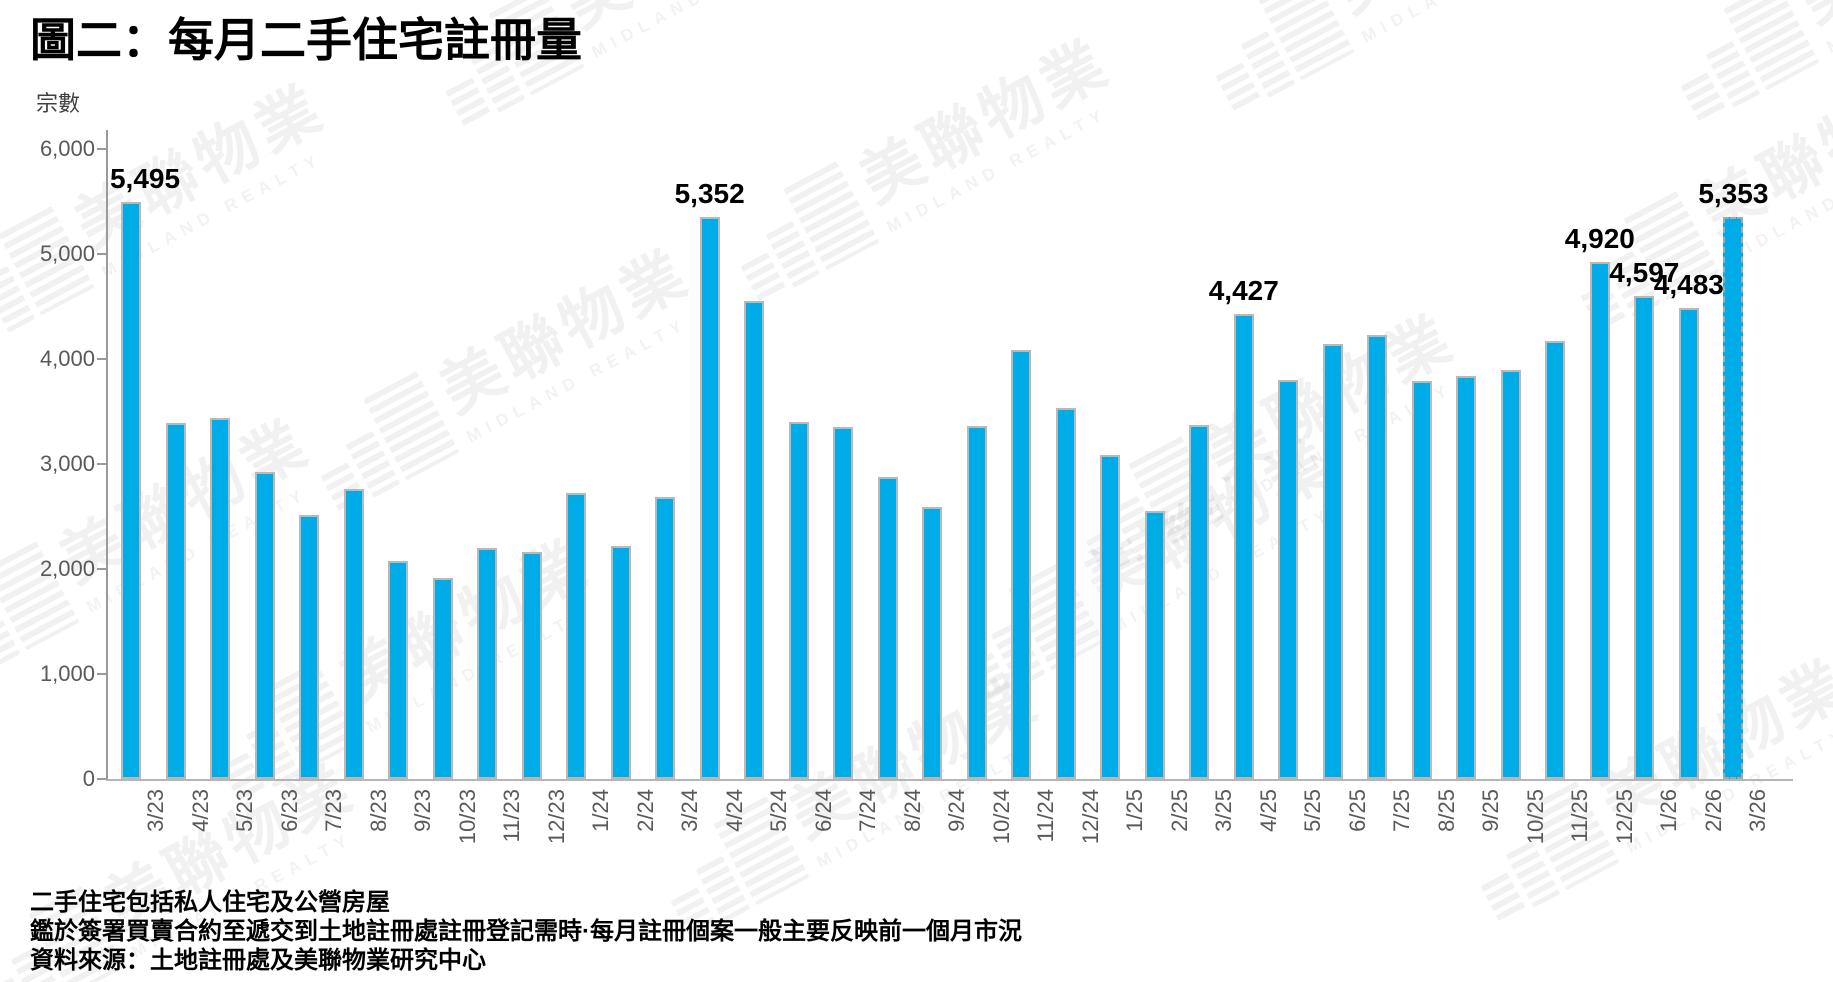  I want to click on bar-value-label-4-24: 5,352, so click(709, 194).